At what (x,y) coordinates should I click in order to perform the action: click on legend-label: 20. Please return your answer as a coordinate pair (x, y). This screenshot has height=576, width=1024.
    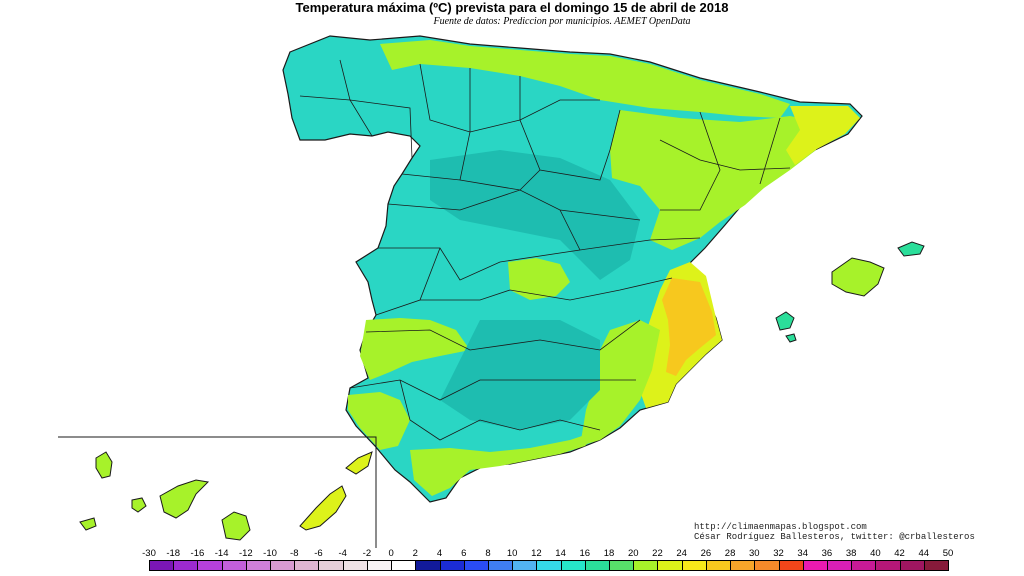
    Looking at the image, I should click on (633, 553).